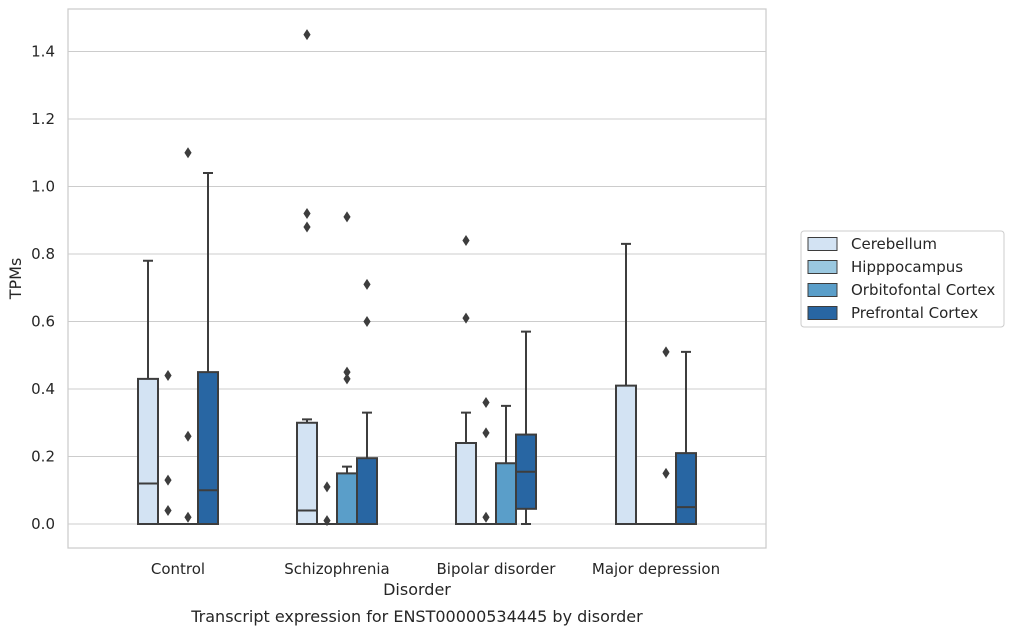 The width and height of the screenshot is (1014, 634). I want to click on legend-label: Prefrontal Cortex, so click(914, 313).